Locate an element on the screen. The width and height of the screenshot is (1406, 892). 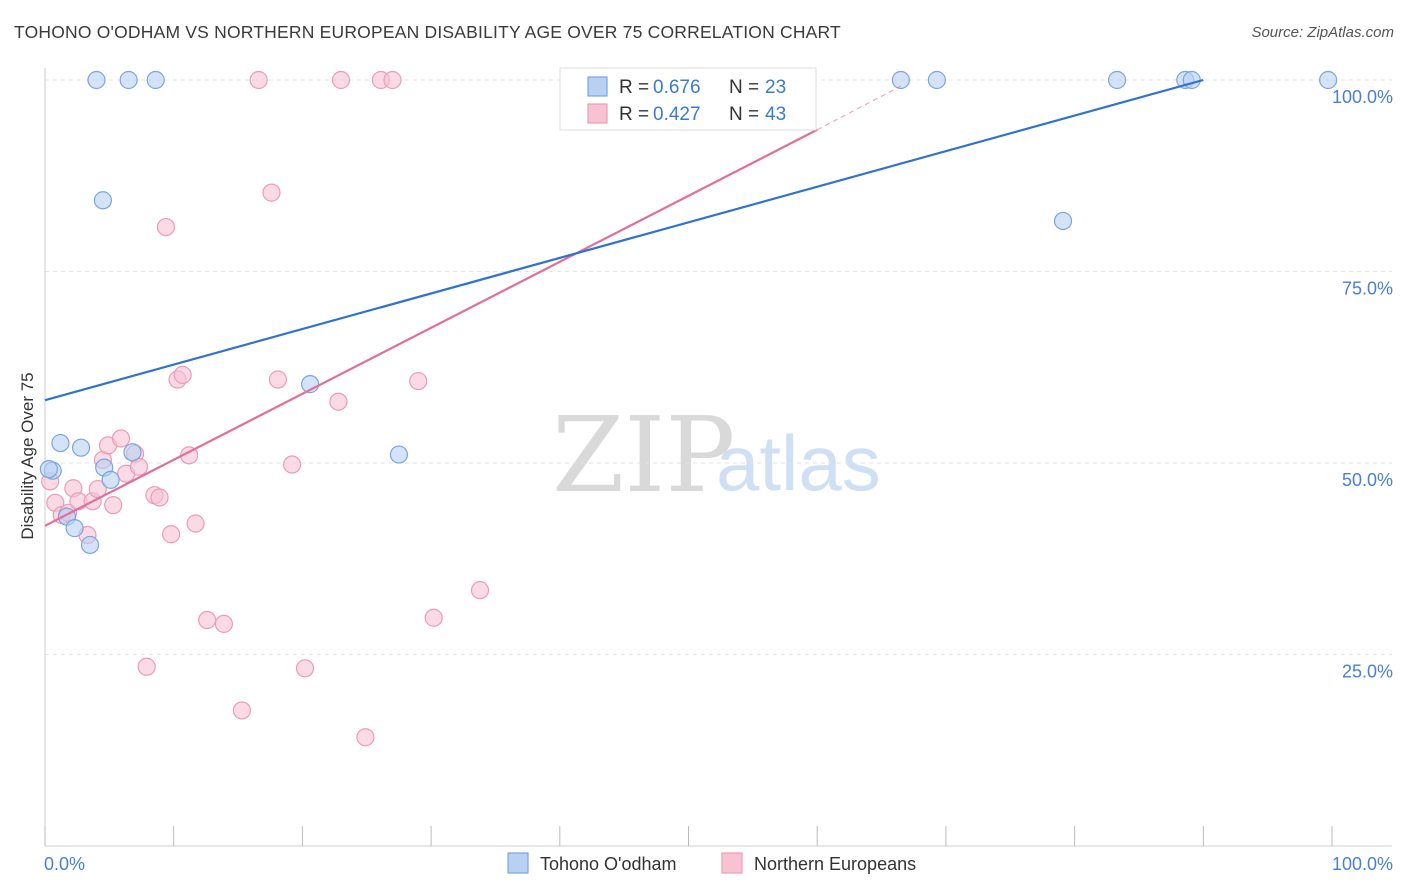
y-tick-label: 50.0% is located at coordinates (1367, 480).